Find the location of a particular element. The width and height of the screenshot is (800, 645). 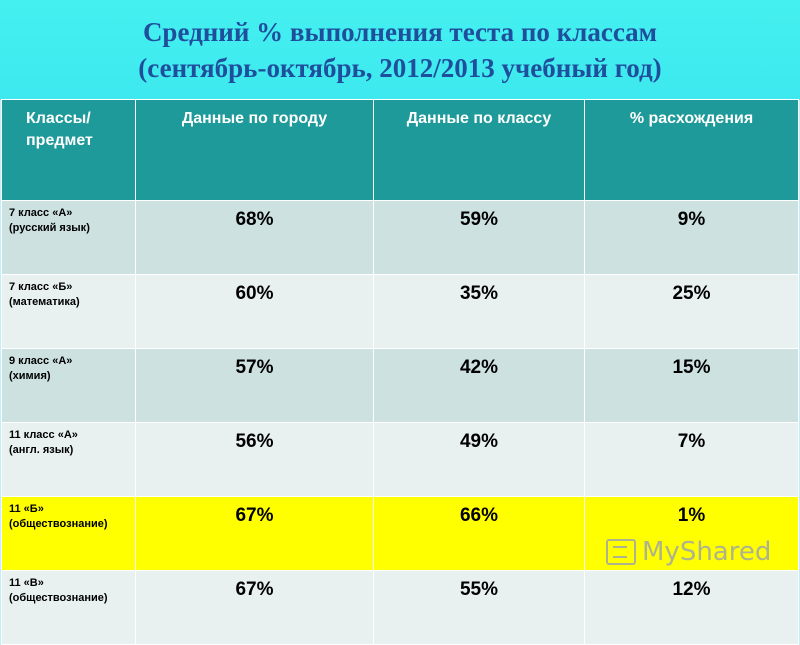

cell-diff: 1% is located at coordinates (691, 533).